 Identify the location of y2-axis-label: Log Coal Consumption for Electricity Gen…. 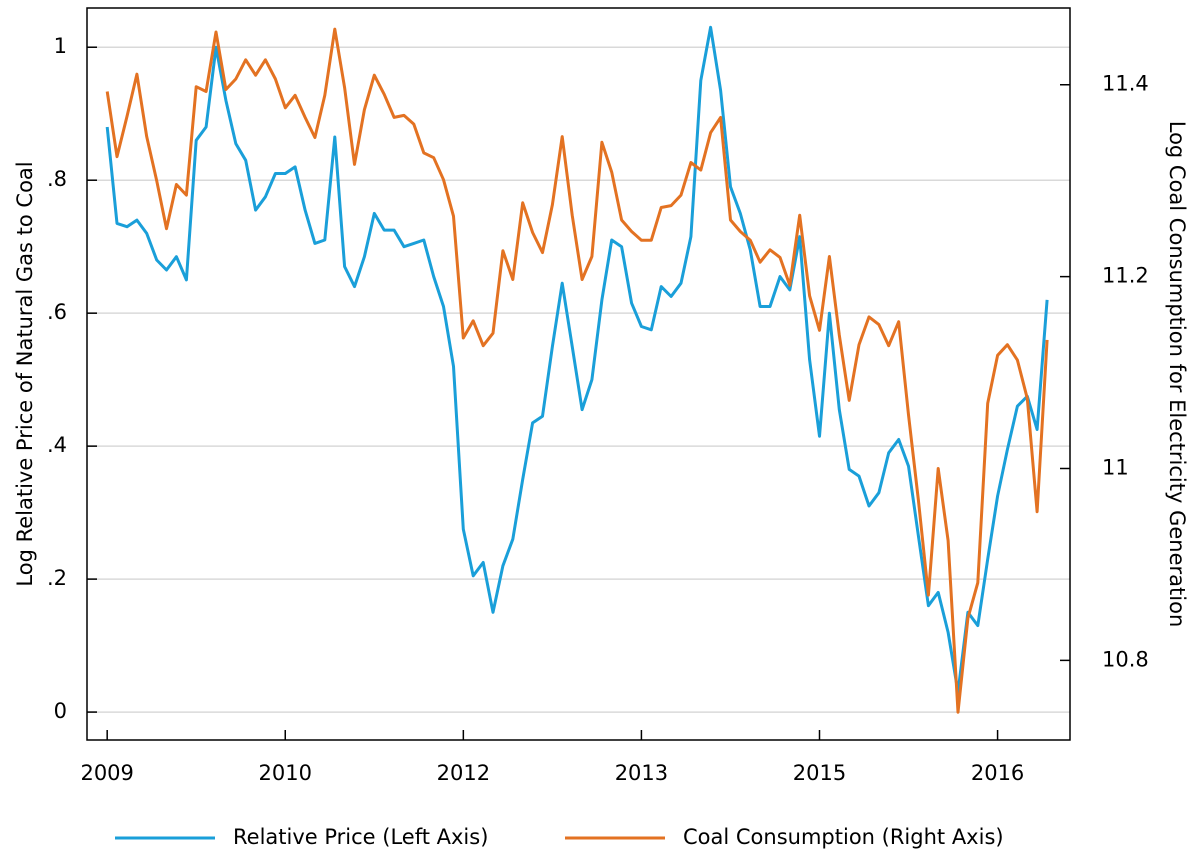
(1177, 374).